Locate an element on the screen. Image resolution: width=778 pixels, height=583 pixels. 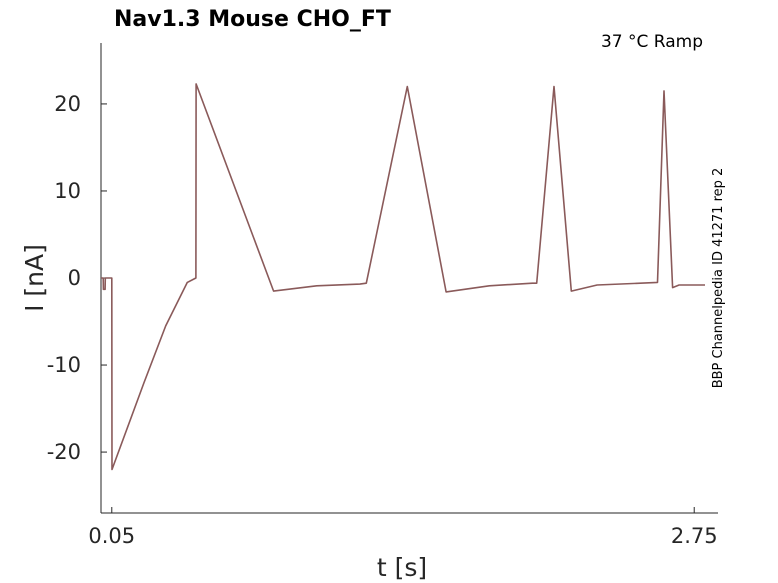
y-tick-label: 10 is located at coordinates (67, 191).